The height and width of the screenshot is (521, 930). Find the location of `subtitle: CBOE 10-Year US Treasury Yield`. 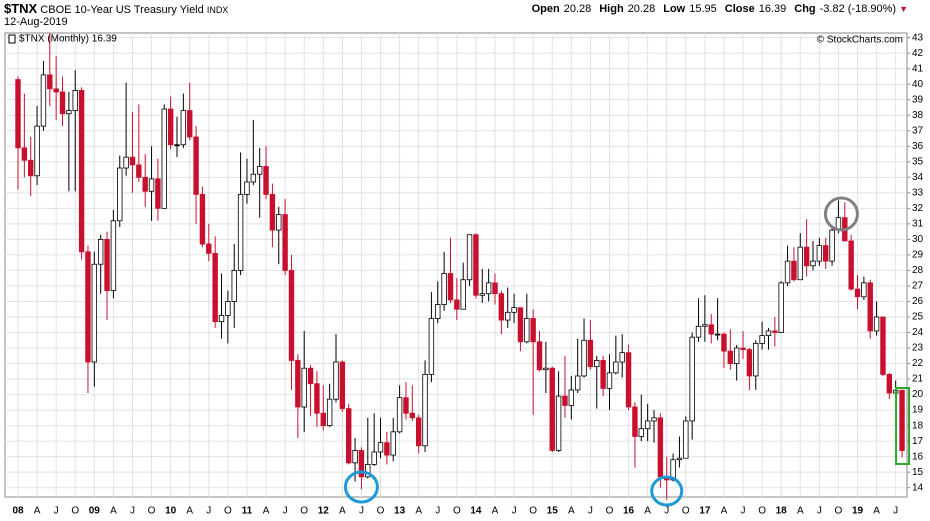

subtitle: CBOE 10-Year US Treasury Yield is located at coordinates (122, 10).